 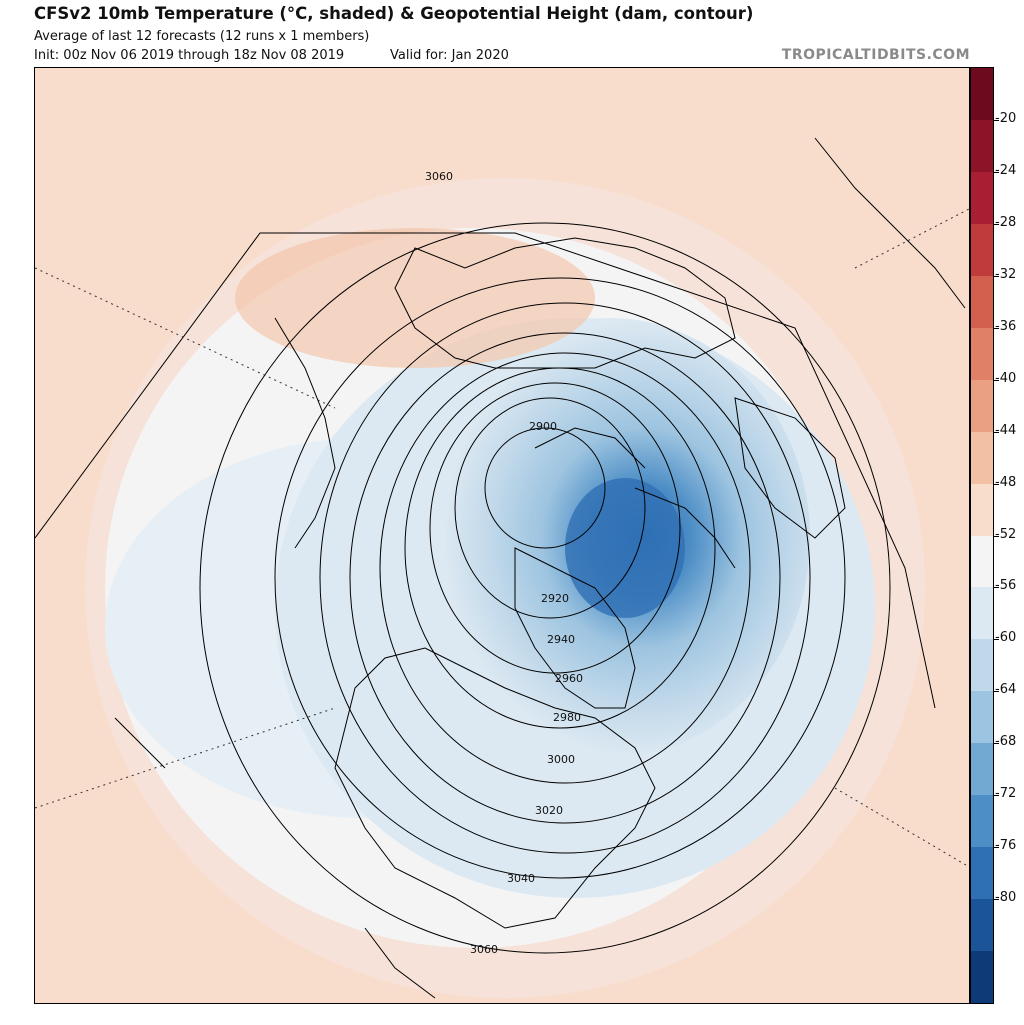 What do you see at coordinates (1006, 638) in the screenshot?
I see `colorbar-tick-label: -60` at bounding box center [1006, 638].